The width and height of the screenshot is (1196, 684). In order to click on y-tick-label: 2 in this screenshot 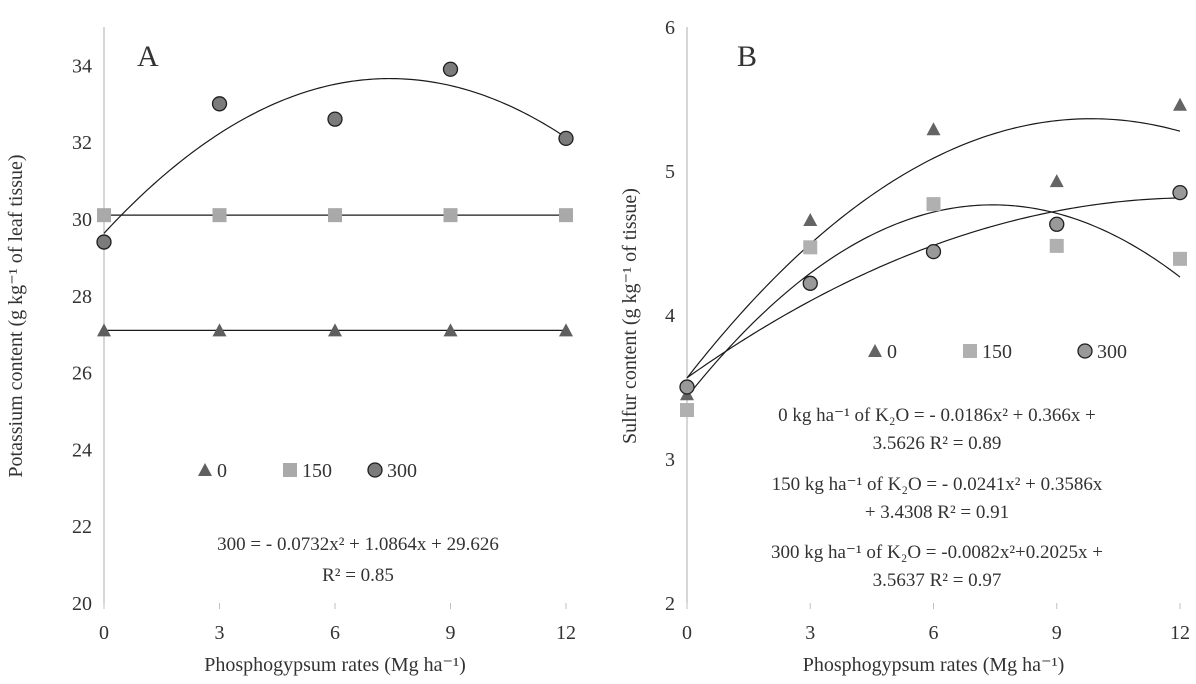, I will do `click(670, 604)`.